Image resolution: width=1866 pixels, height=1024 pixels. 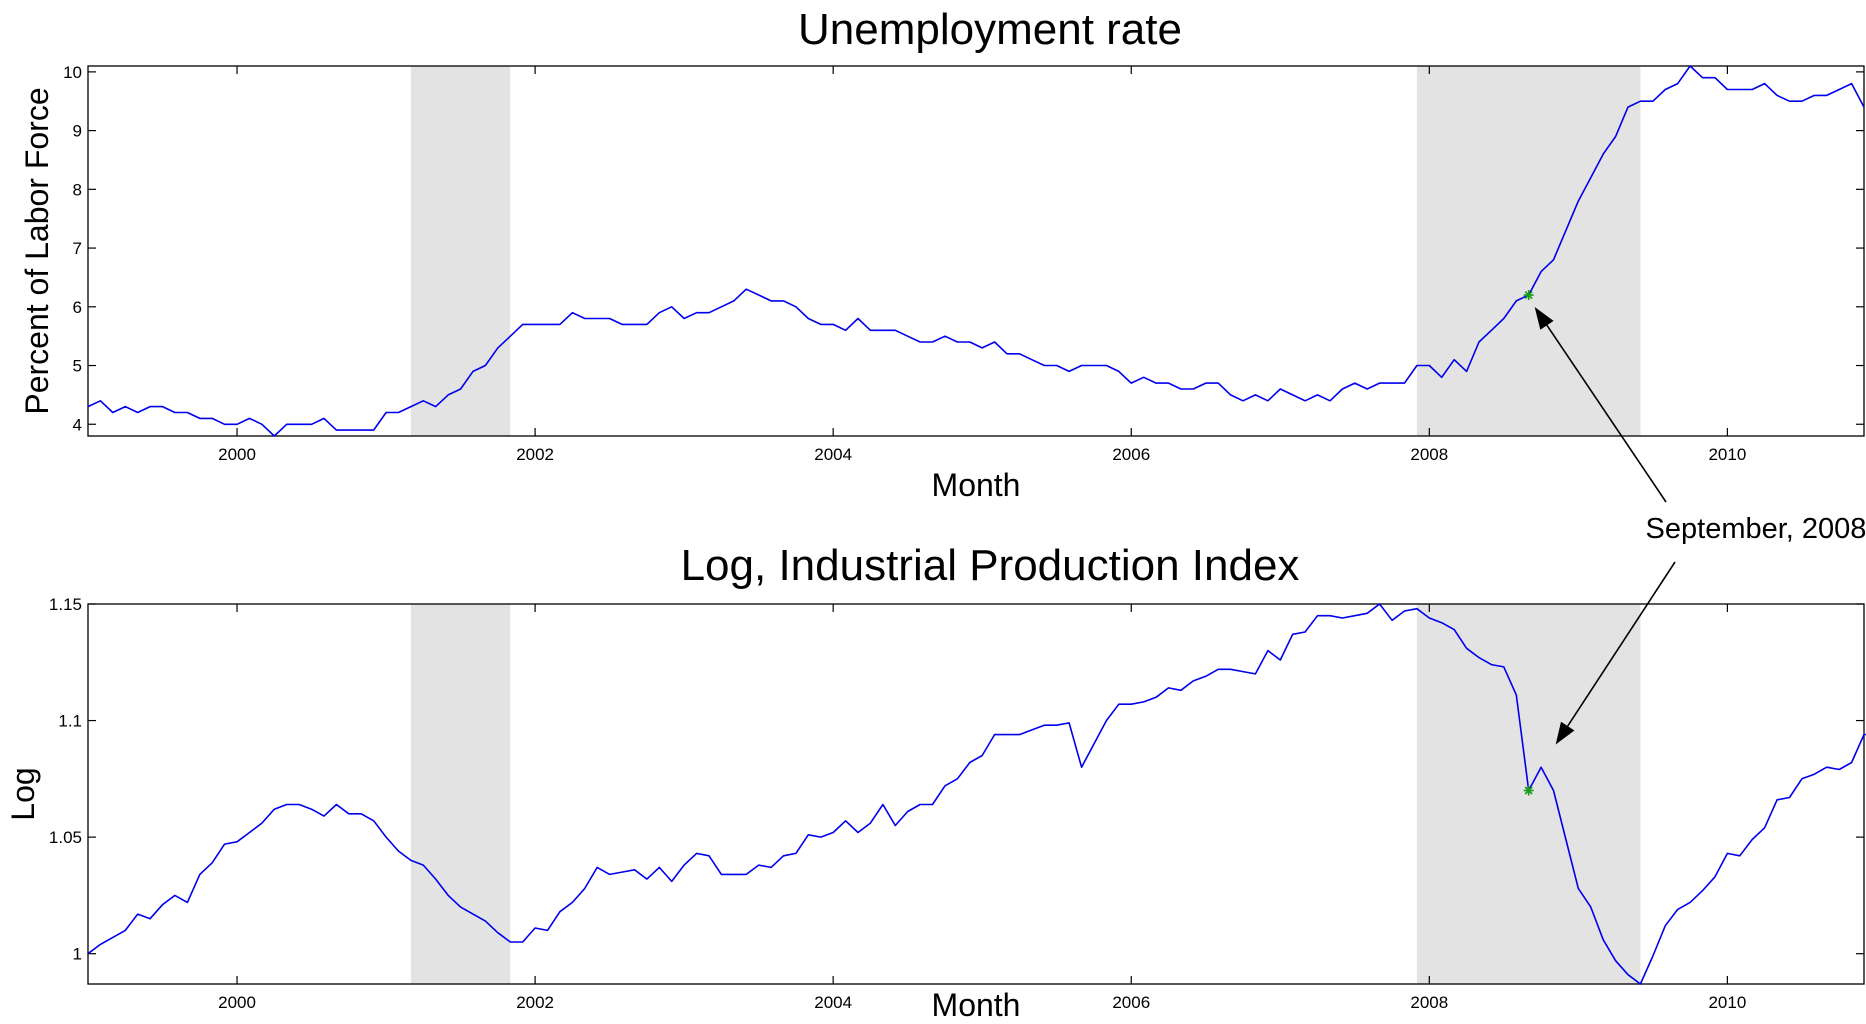 What do you see at coordinates (37, 250) in the screenshot?
I see `unemployment-y-axis-label: Percent of Labor Force` at bounding box center [37, 250].